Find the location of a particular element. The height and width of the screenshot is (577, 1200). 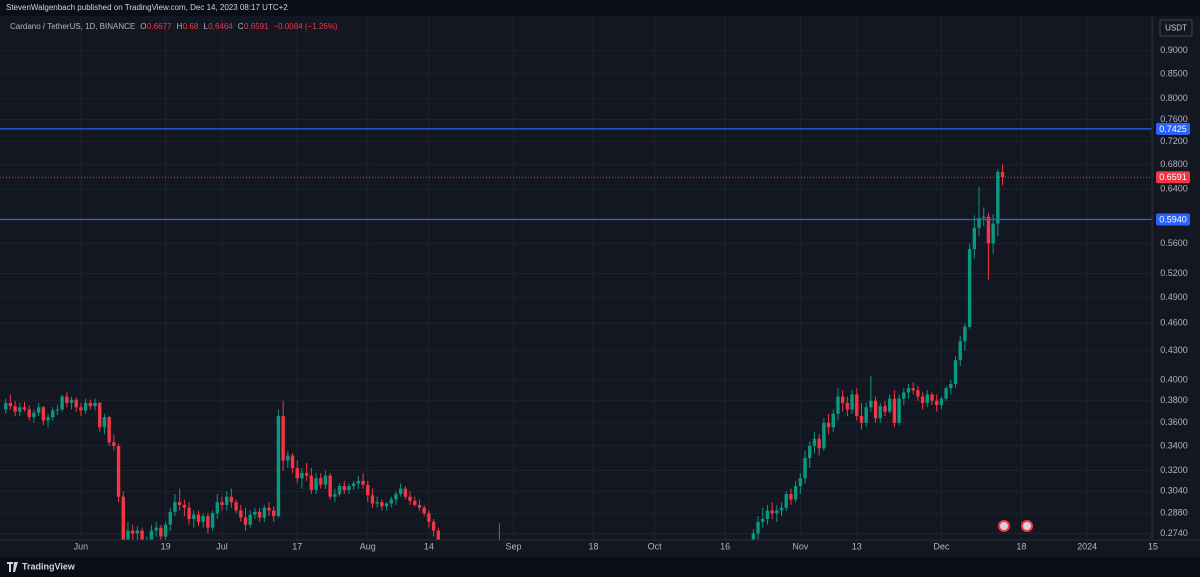

y-tick-label: 0.3800 is located at coordinates (1174, 400).